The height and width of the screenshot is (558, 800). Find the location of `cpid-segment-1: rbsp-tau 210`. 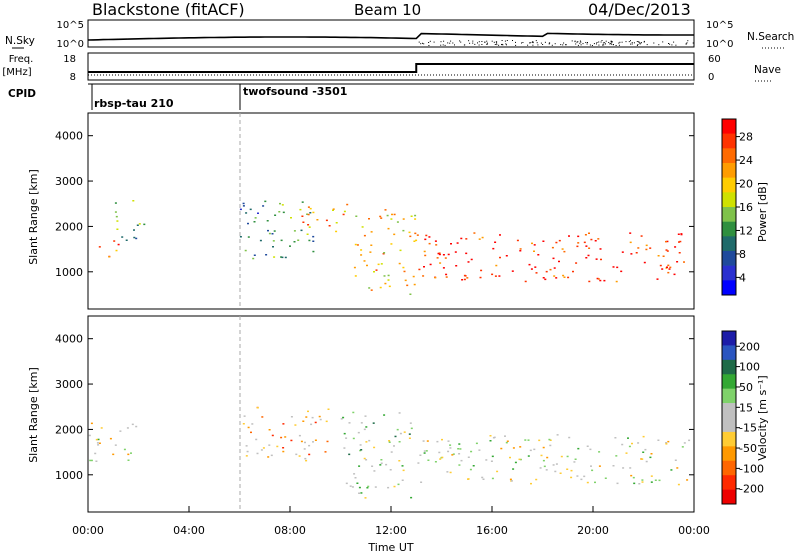

cpid-segment-1: rbsp-tau 210 is located at coordinates (134, 103).